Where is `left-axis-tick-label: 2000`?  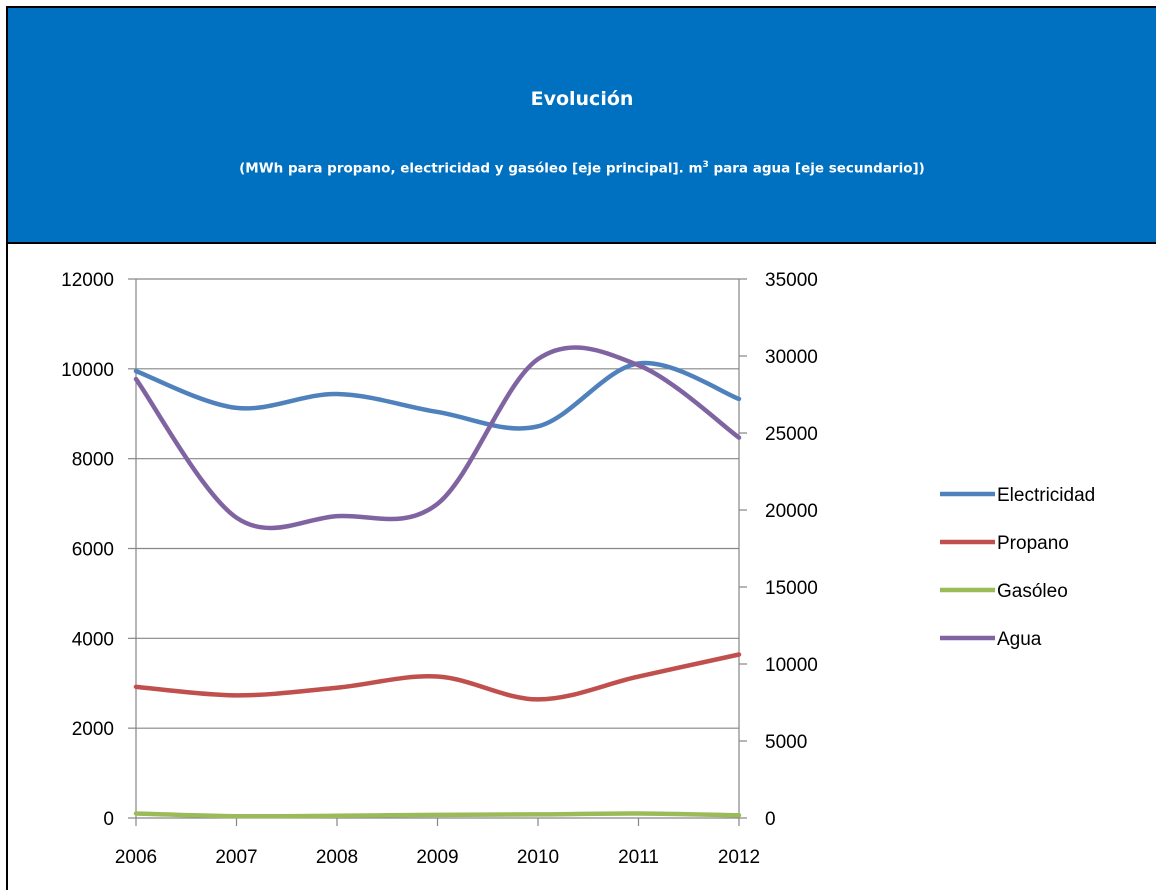
left-axis-tick-label: 2000 is located at coordinates (93, 729).